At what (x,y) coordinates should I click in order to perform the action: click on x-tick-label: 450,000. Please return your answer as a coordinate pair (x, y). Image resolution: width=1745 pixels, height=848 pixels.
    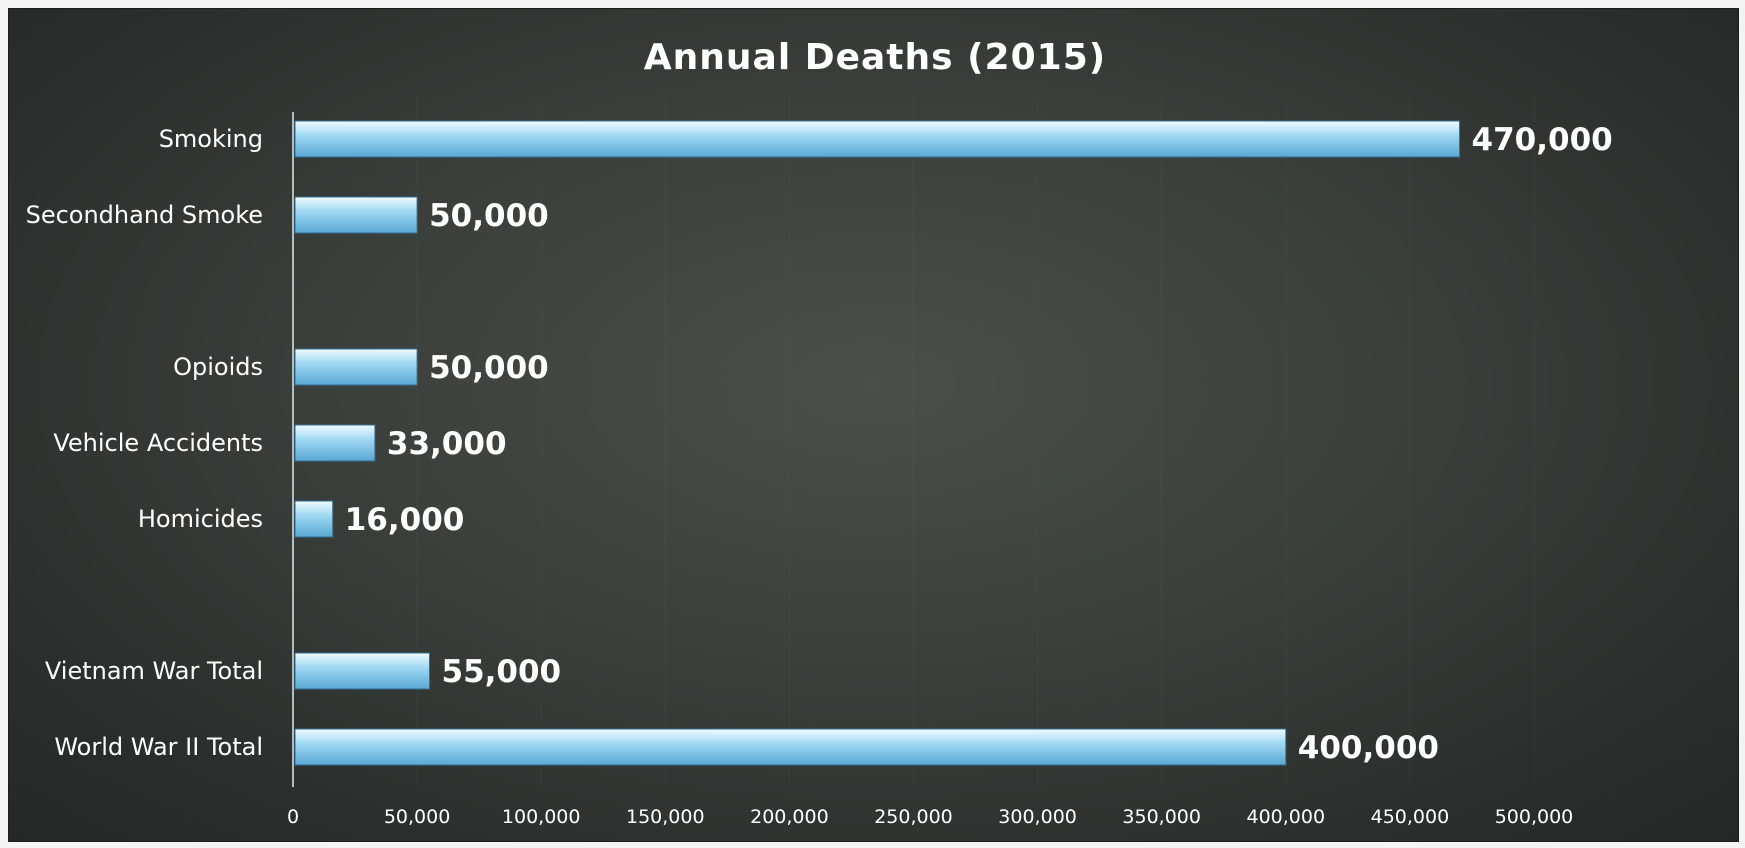
    Looking at the image, I should click on (1410, 817).